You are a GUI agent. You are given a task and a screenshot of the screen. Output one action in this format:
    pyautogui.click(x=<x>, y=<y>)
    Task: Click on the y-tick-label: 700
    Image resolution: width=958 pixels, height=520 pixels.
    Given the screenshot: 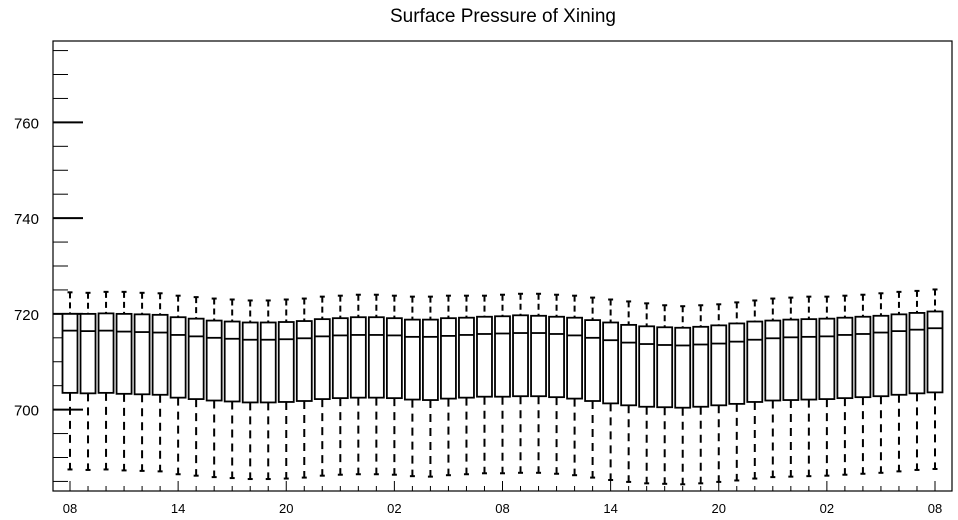 What is the action you would take?
    pyautogui.click(x=26, y=411)
    